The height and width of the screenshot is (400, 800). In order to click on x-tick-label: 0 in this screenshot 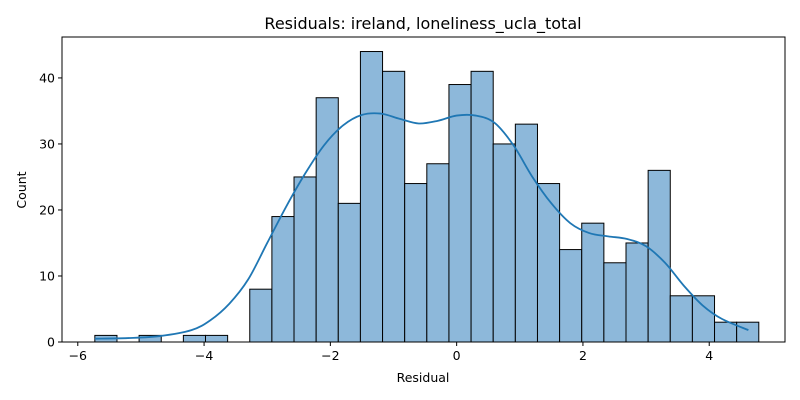, I will do `click(457, 355)`.